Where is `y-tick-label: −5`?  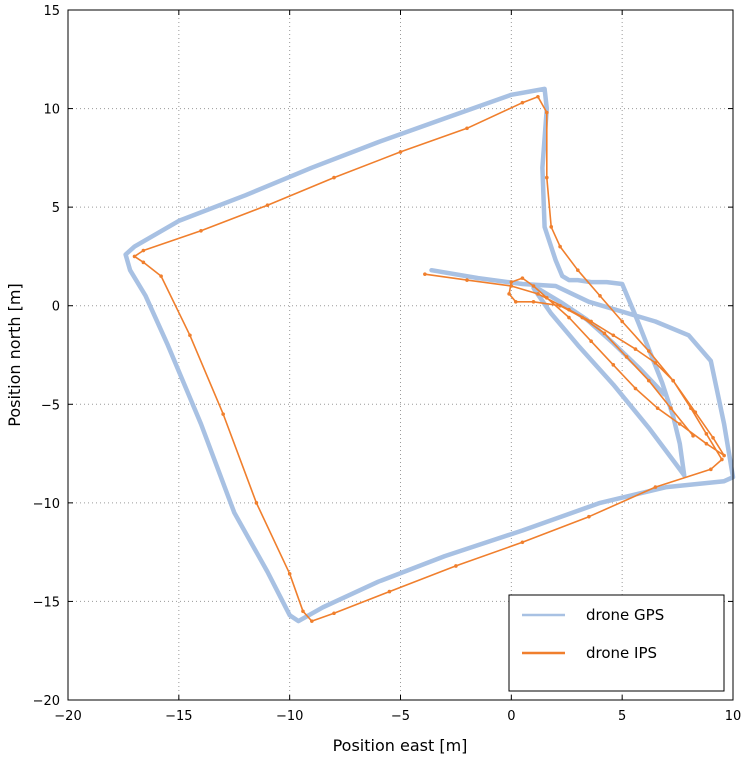
y-tick-label: −5 is located at coordinates (50, 405).